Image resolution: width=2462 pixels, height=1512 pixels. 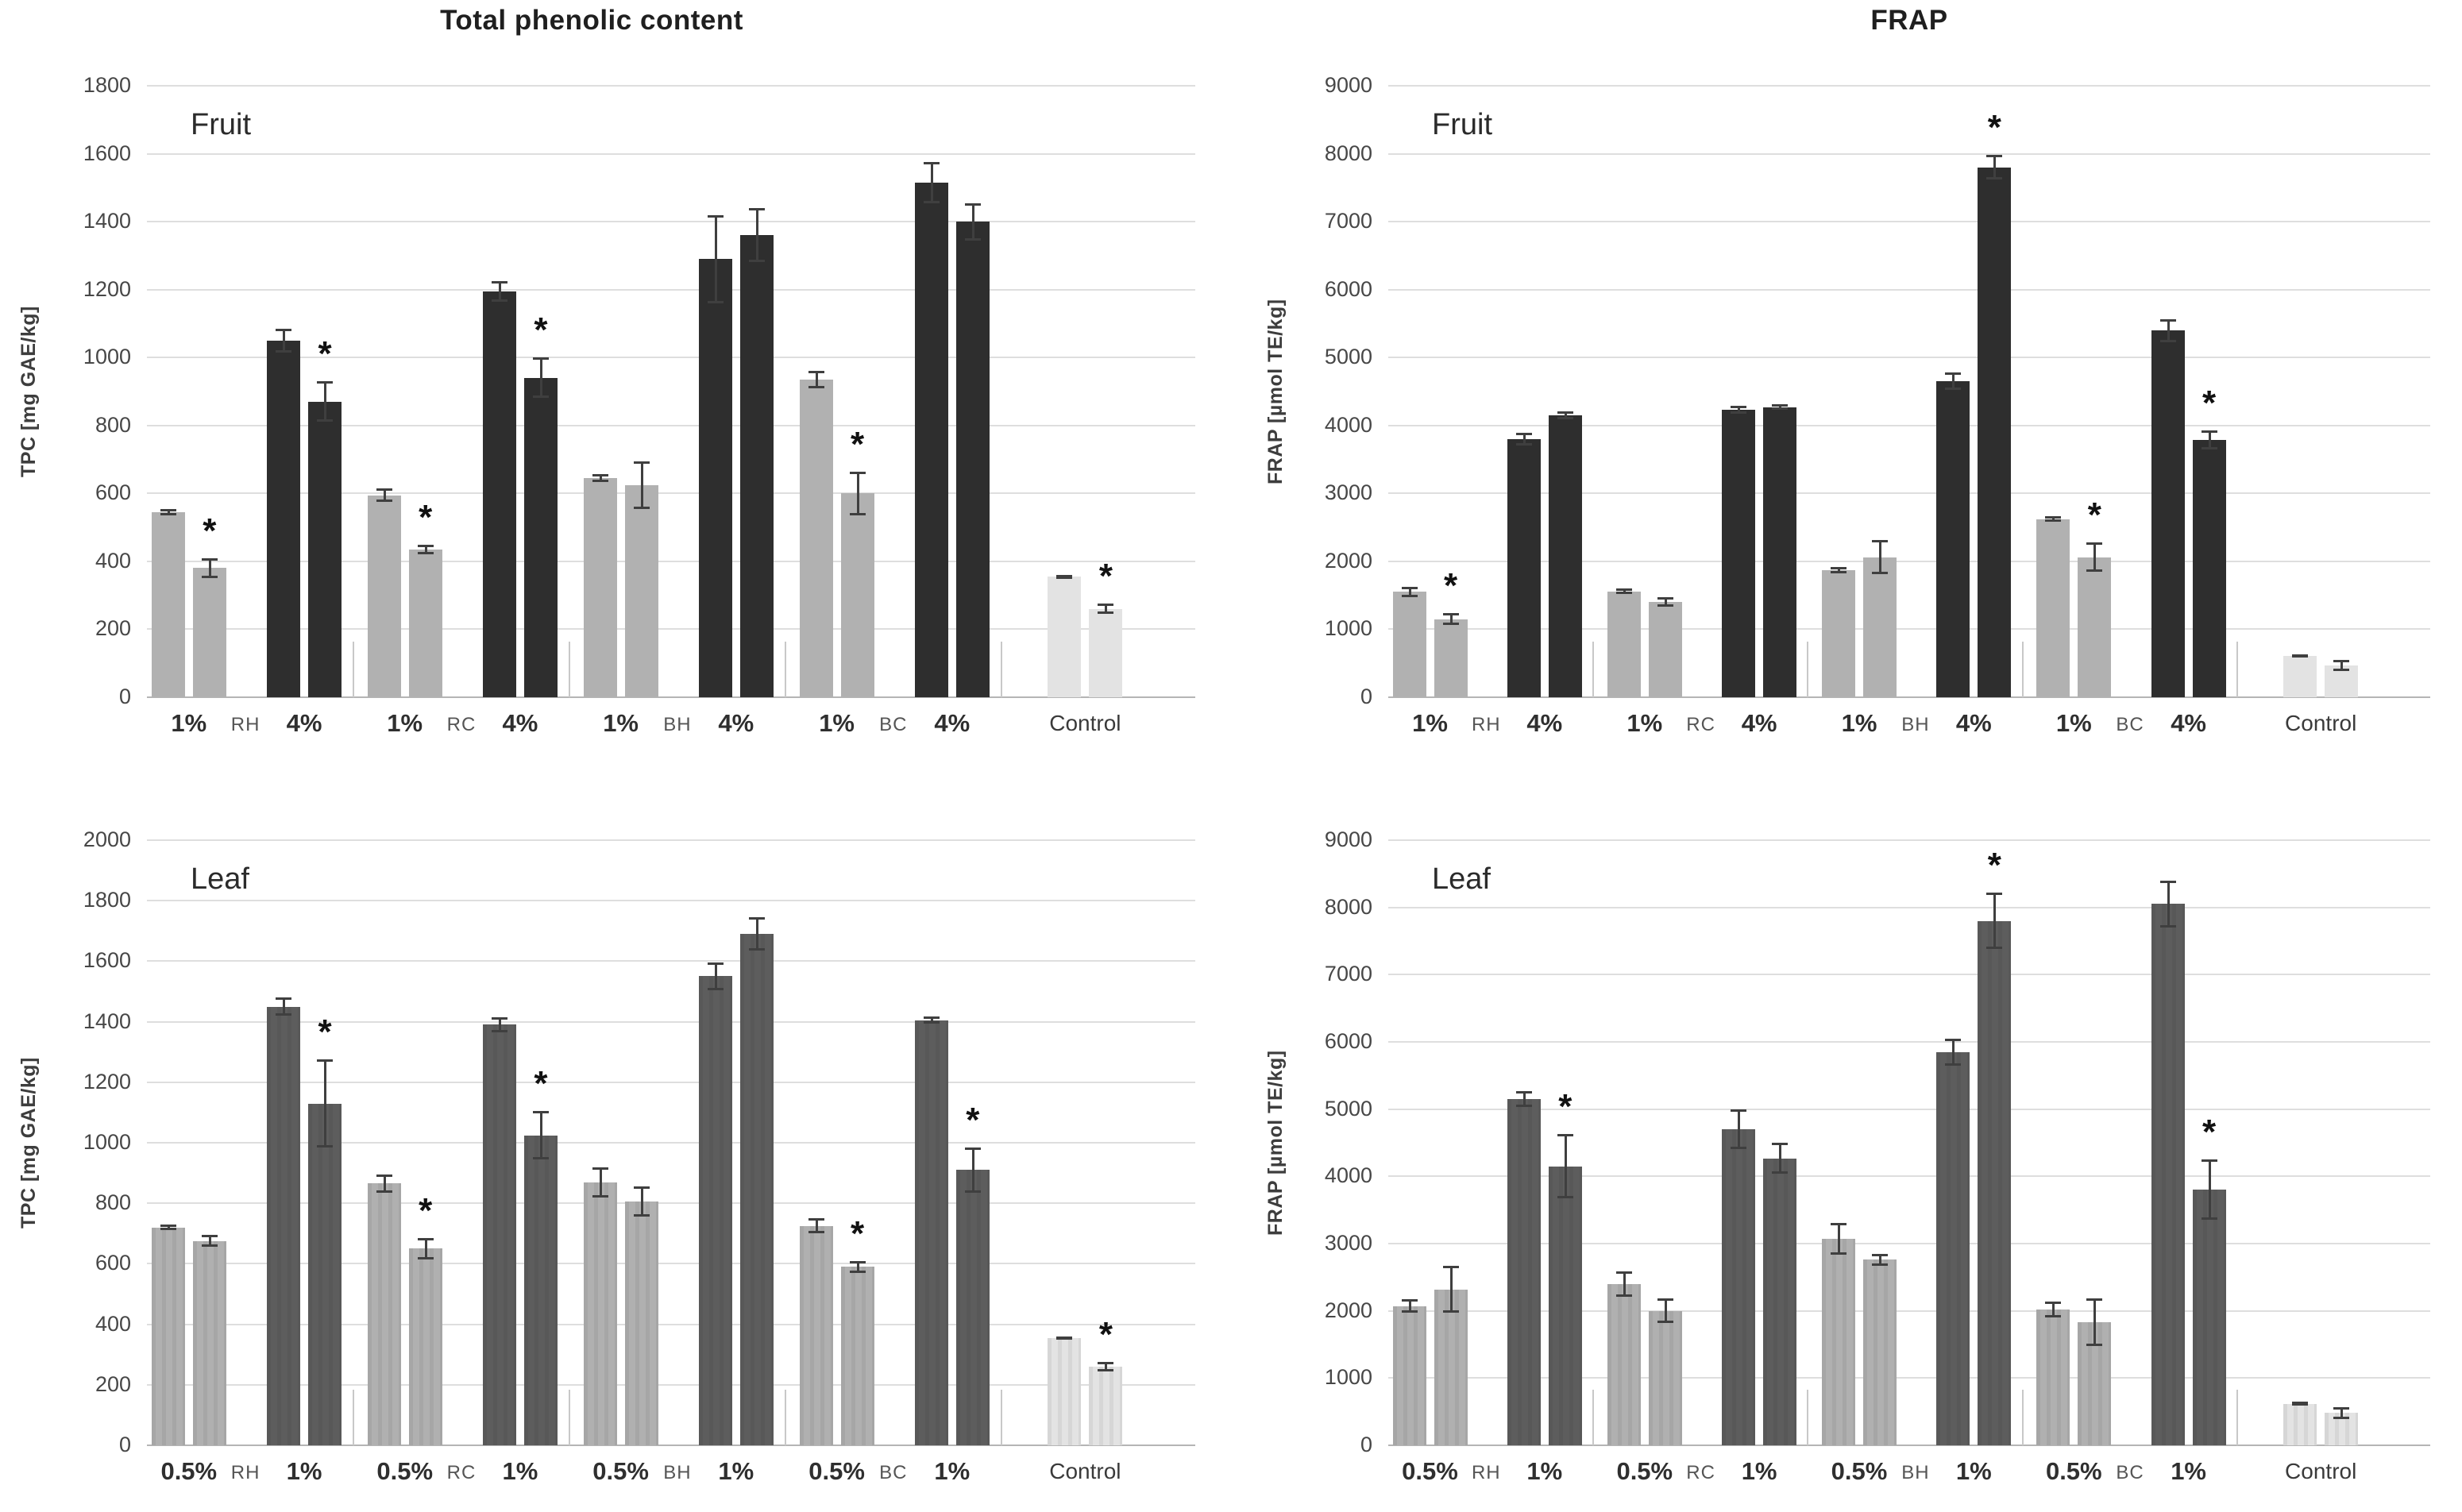 What do you see at coordinates (893, 1472) in the screenshot?
I see `x-label-species: BC` at bounding box center [893, 1472].